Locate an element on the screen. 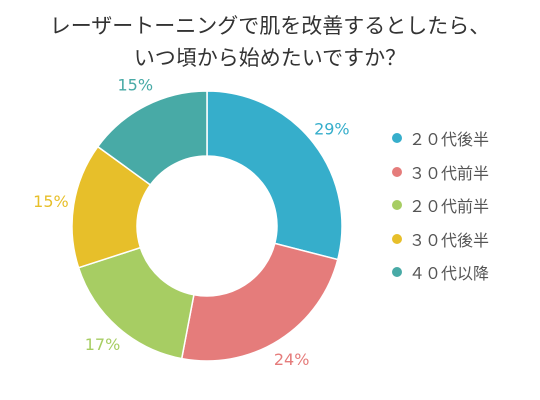  value-label-2: 24% is located at coordinates (292, 359).